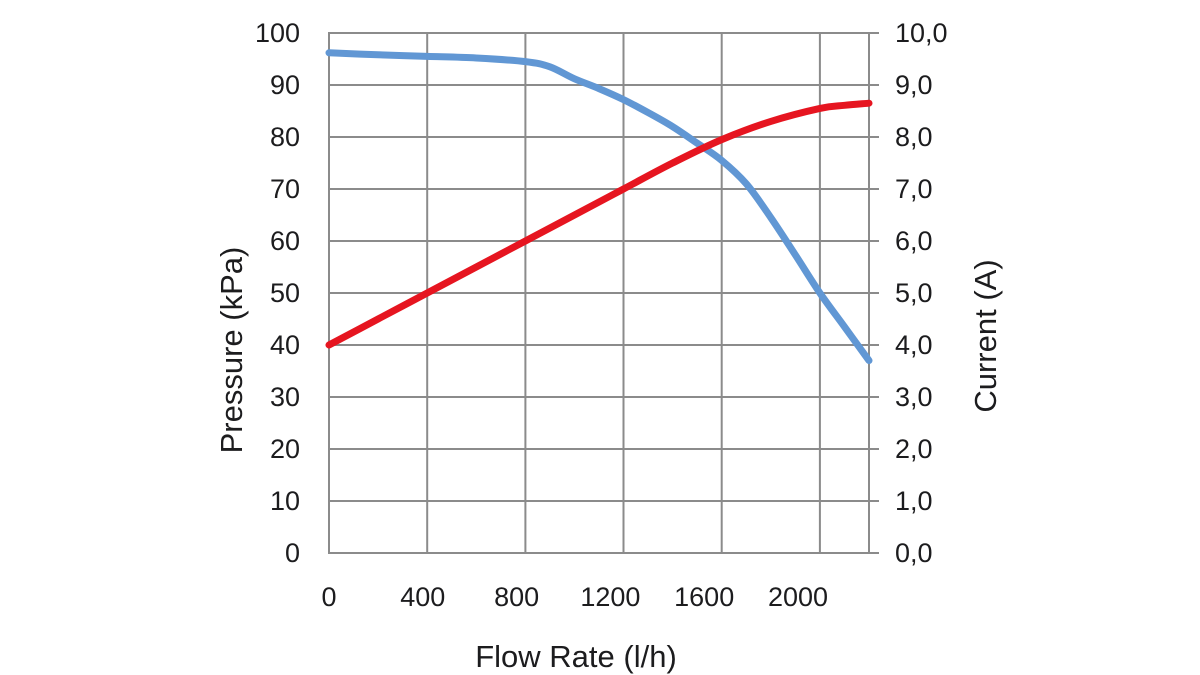 This screenshot has height=675, width=1200. Describe the element at coordinates (284, 293) in the screenshot. I see `left-axis-tick-label: 50` at that location.